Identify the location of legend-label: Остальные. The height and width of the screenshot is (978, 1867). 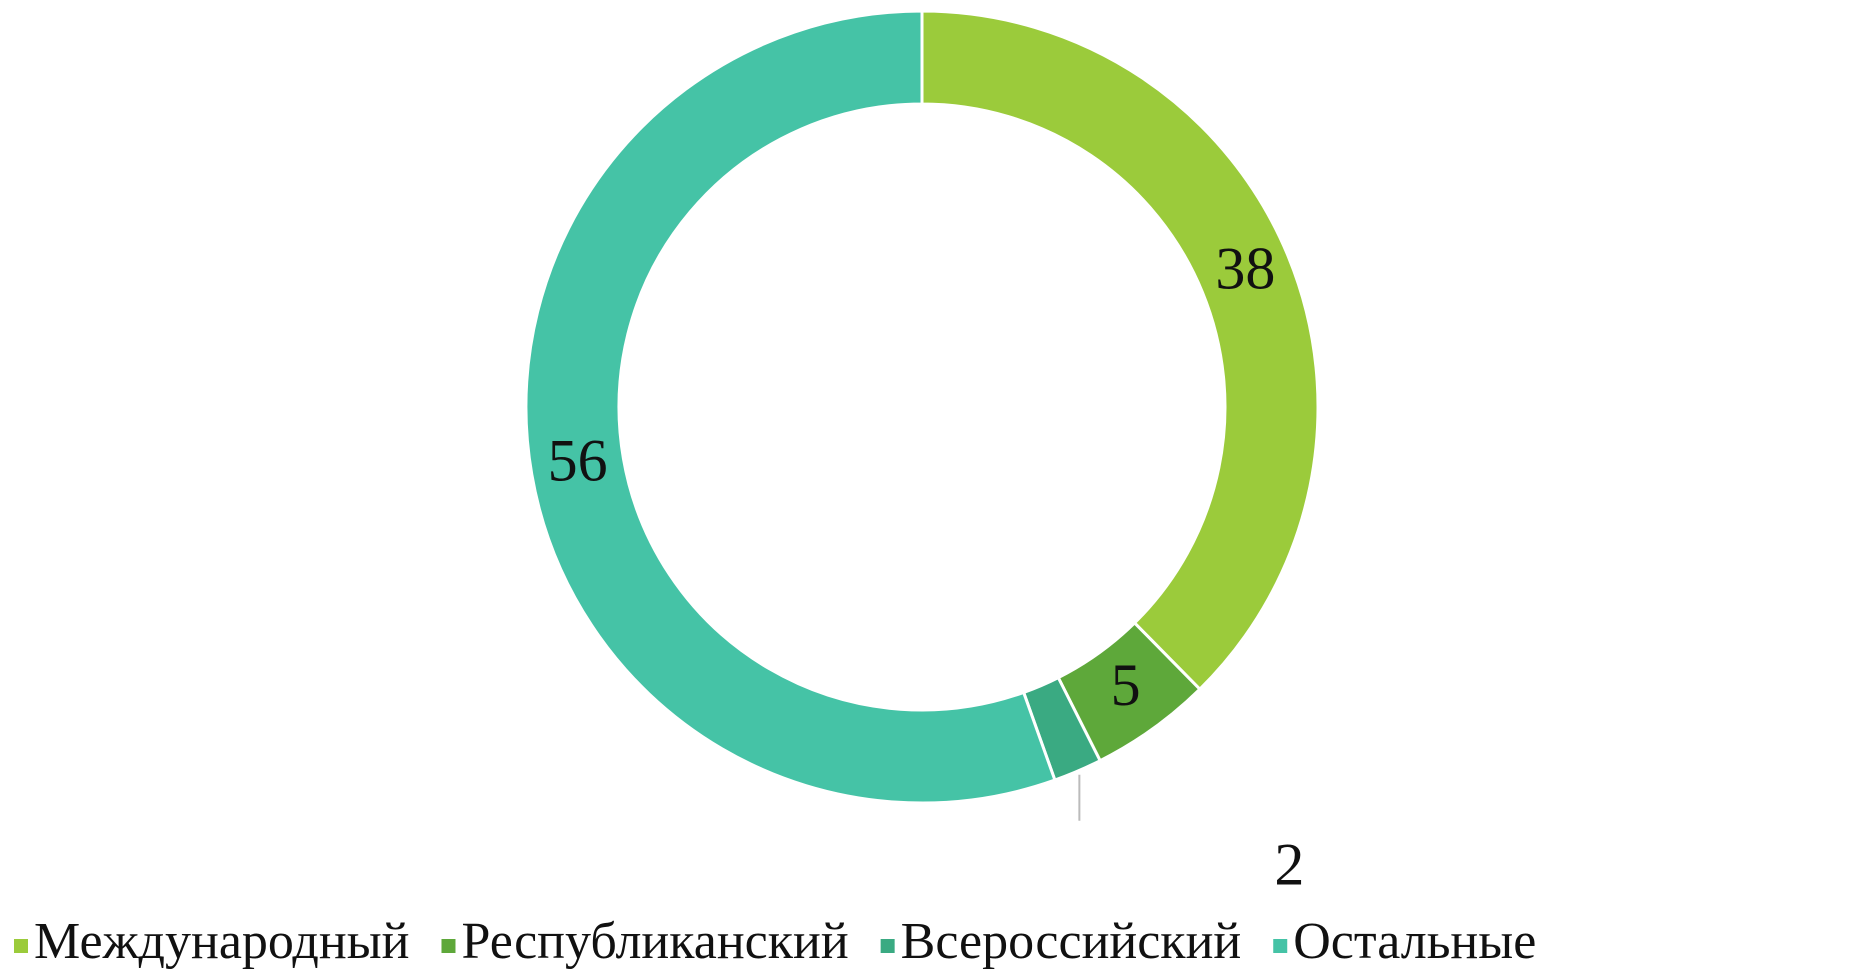
(1414, 941).